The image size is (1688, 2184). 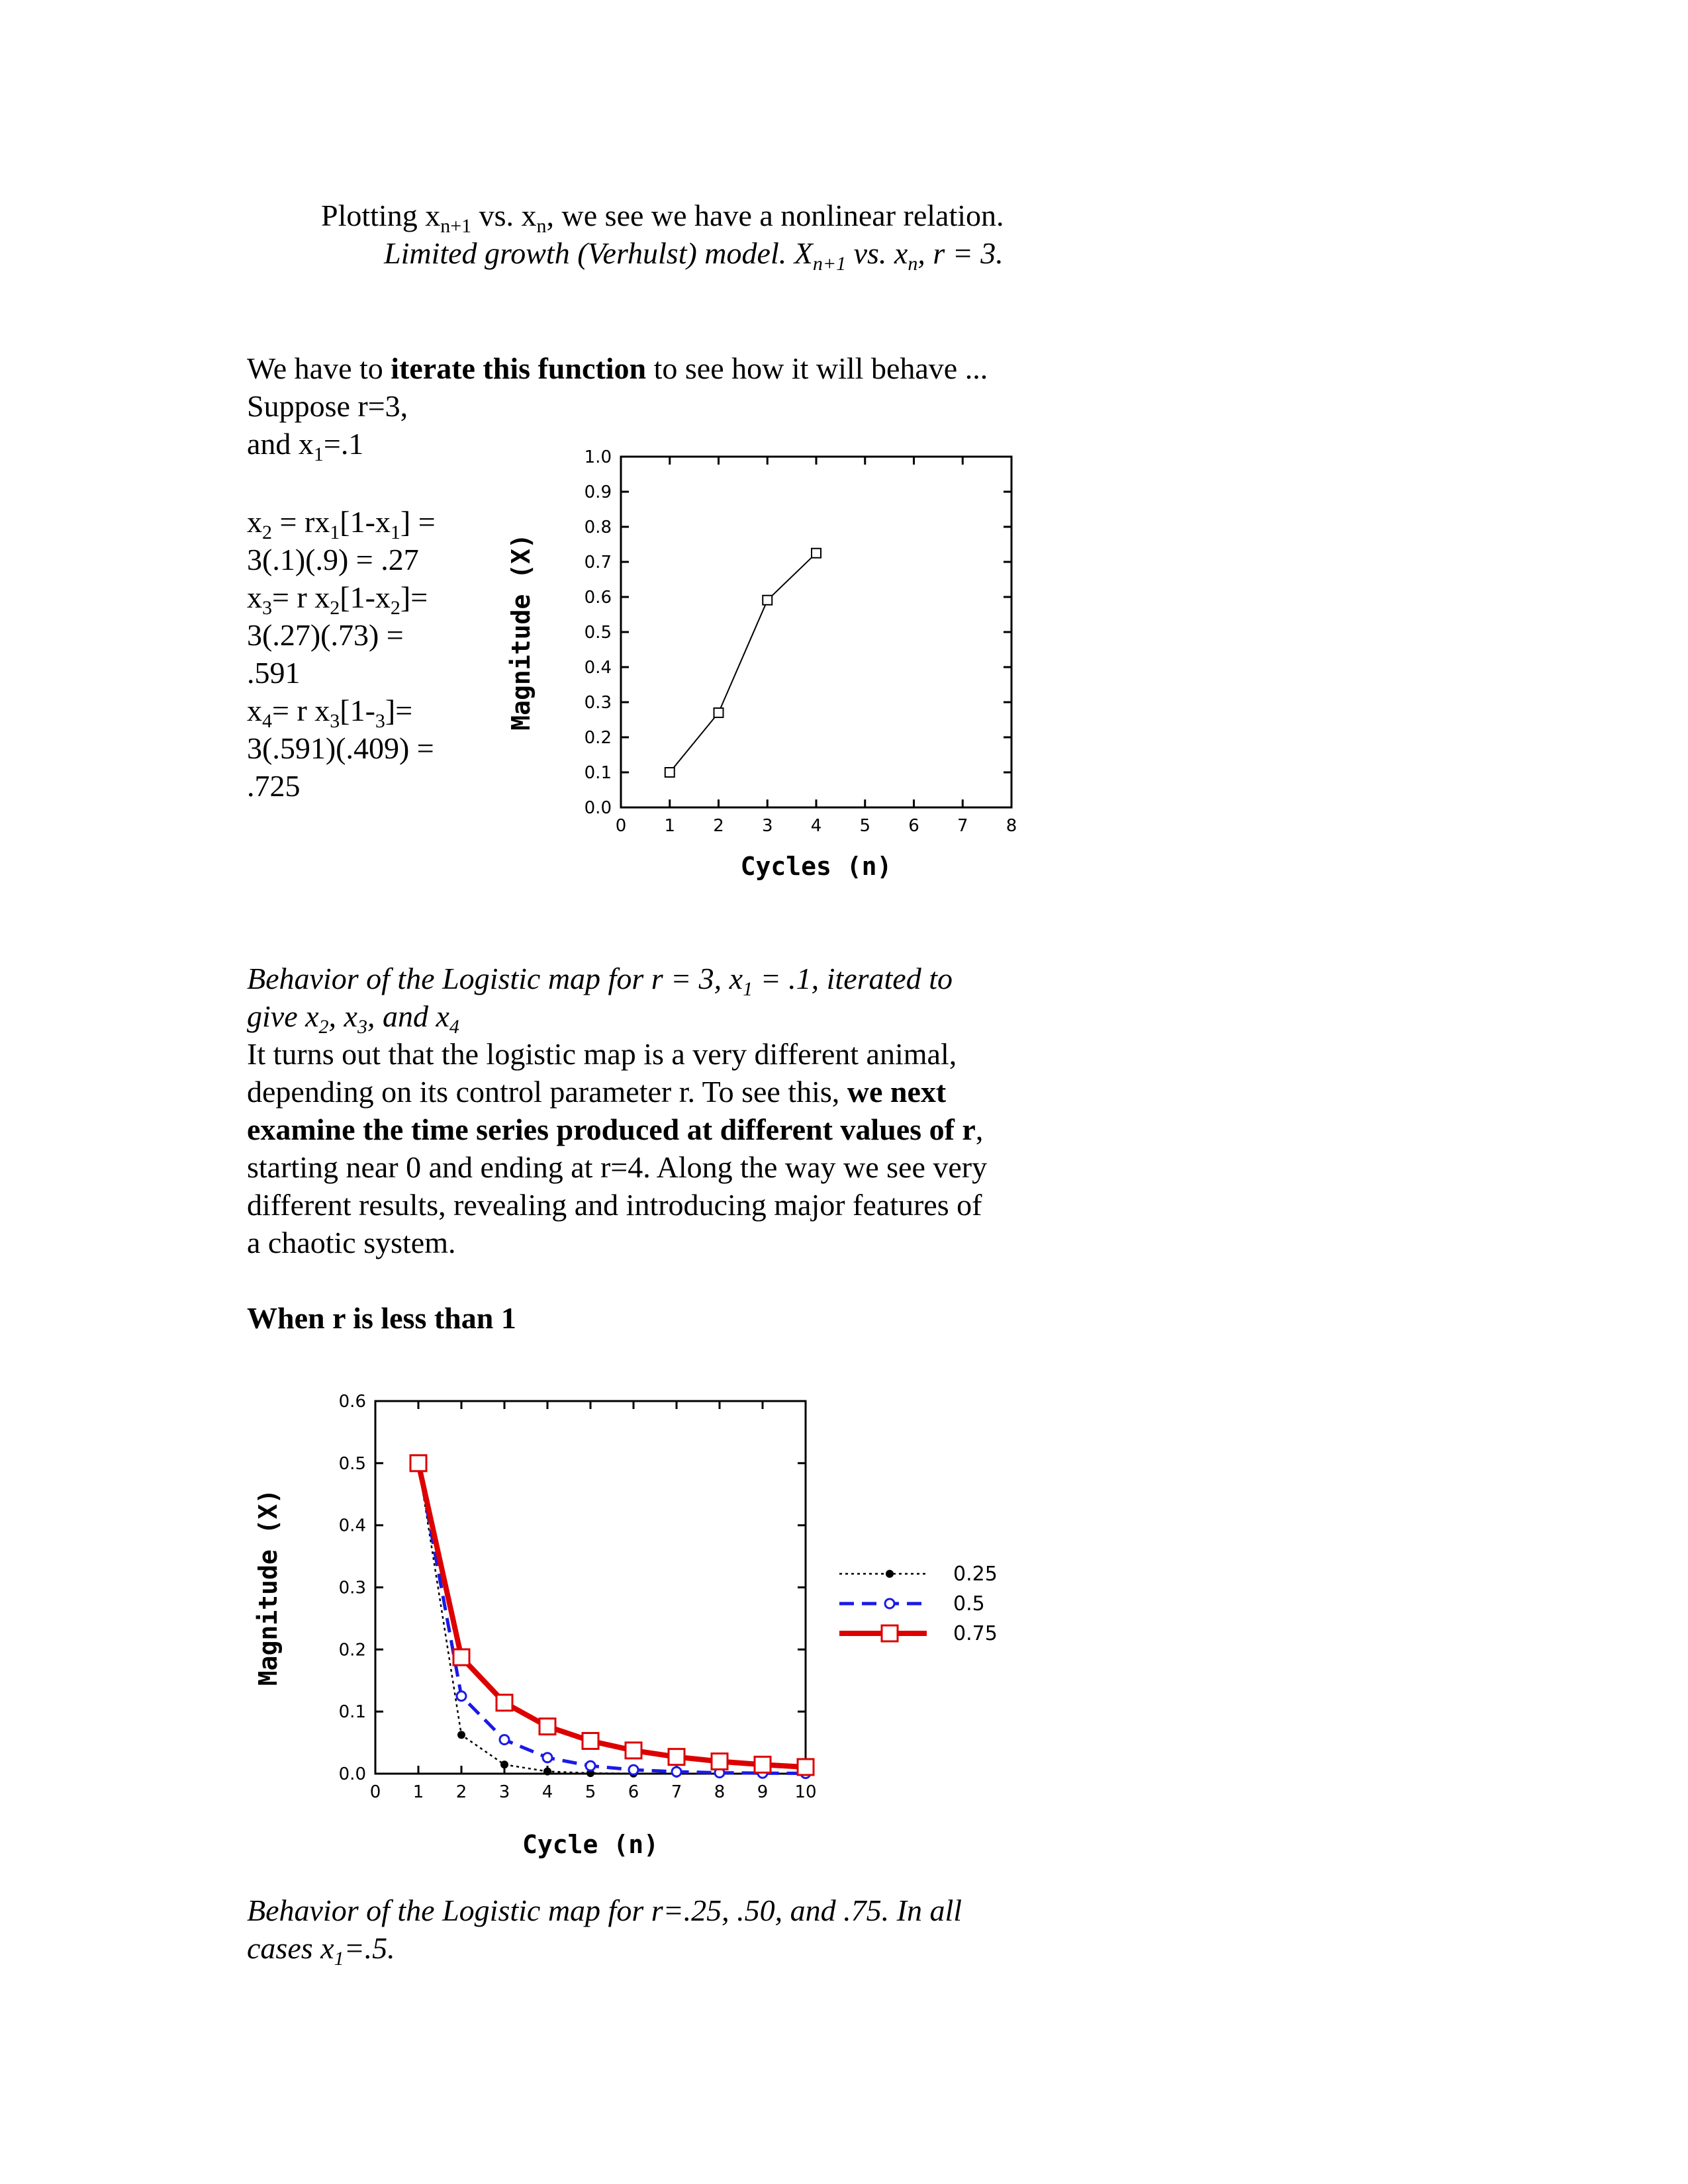 I want to click on x-tick-label: 10, so click(x=805, y=1792).